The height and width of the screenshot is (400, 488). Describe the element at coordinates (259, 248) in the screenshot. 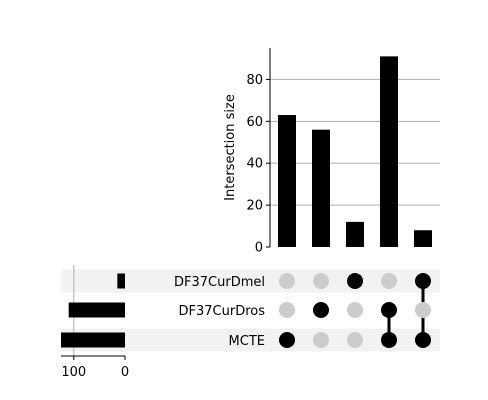

I see `y-tick-label: 0` at that location.